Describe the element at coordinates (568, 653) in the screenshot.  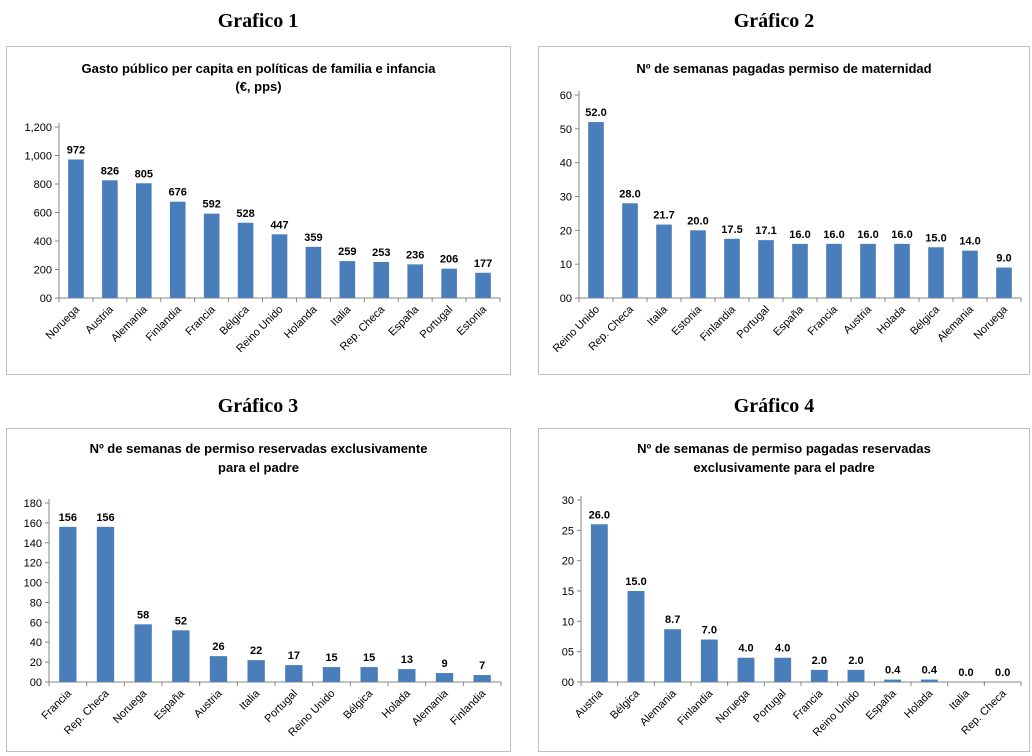
I see `y-tick-label: 05` at that location.